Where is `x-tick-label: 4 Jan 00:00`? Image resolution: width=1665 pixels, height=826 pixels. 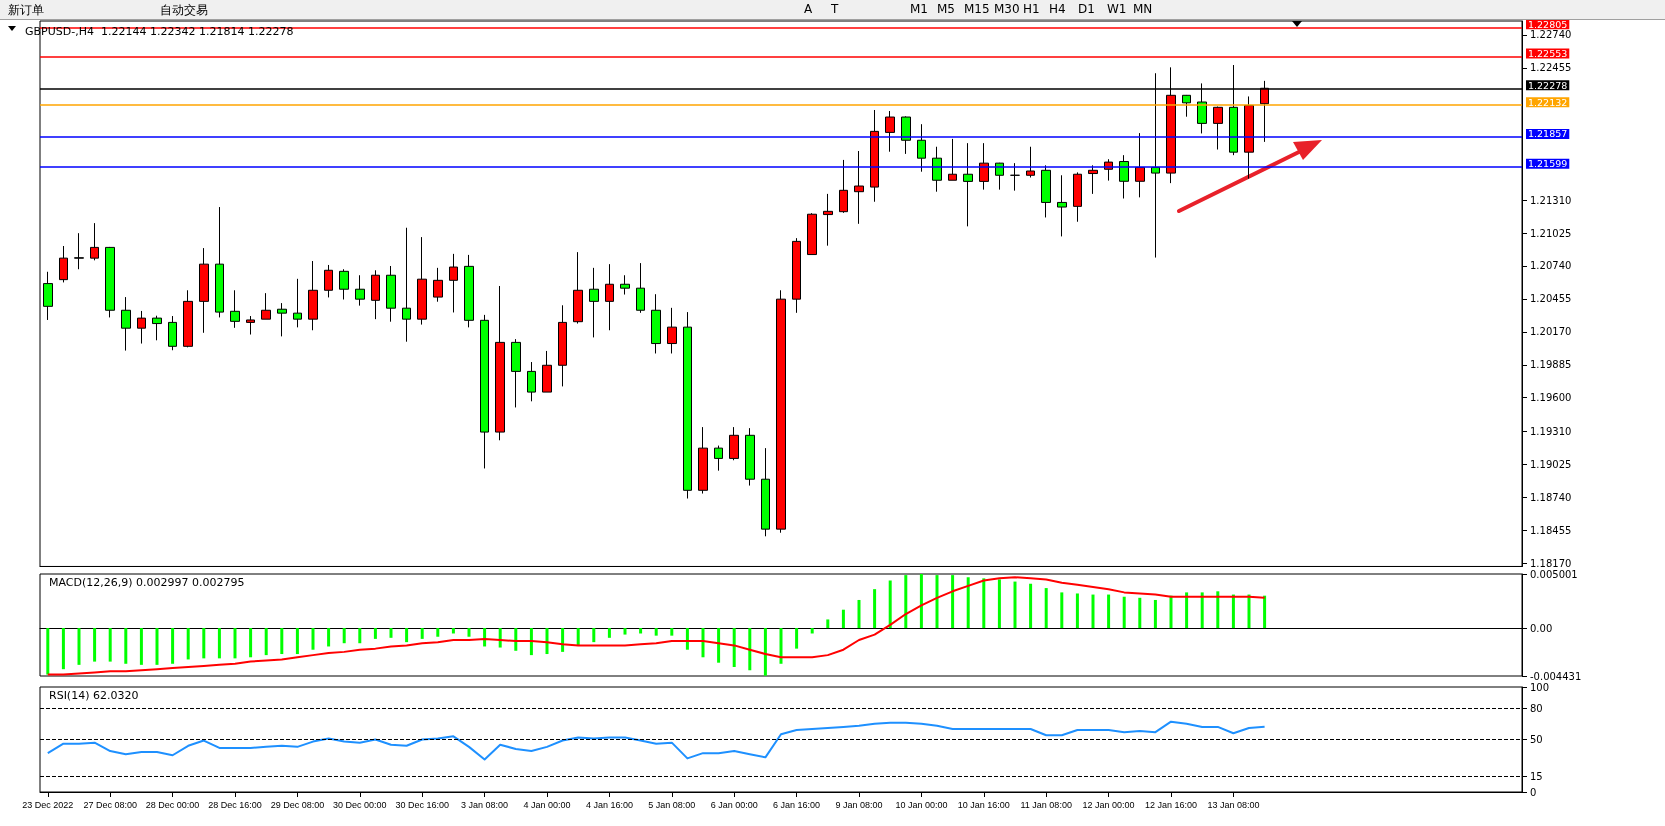 x-tick-label: 4 Jan 00:00 is located at coordinates (547, 804).